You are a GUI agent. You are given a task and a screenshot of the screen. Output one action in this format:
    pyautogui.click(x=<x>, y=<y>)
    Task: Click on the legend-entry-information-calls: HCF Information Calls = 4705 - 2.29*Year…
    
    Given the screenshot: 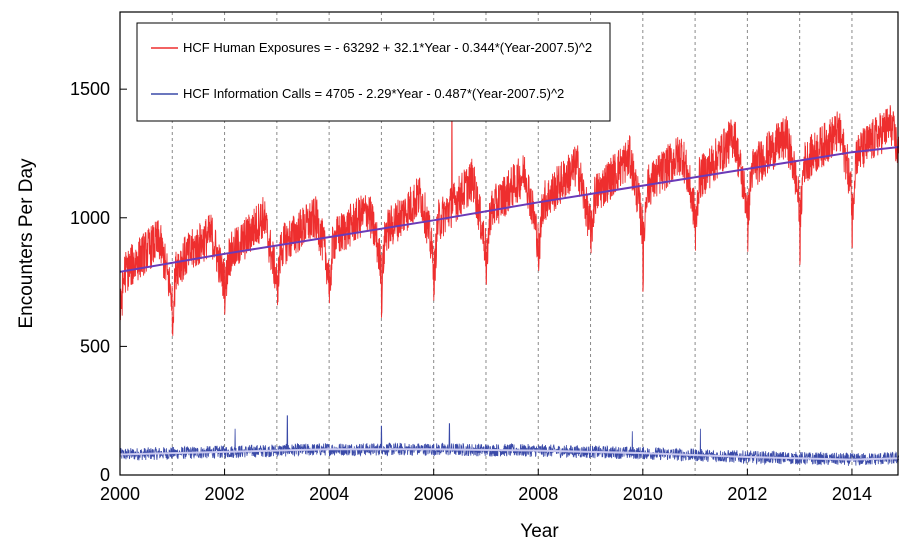 What is the action you would take?
    pyautogui.click(x=373, y=93)
    